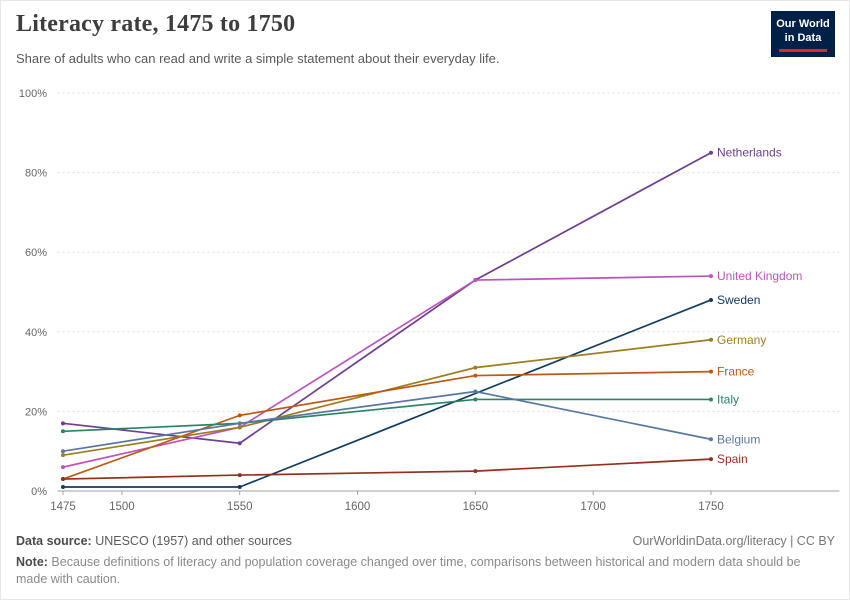 The height and width of the screenshot is (600, 850). What do you see at coordinates (732, 459) in the screenshot?
I see `series-label-spain: Spain` at bounding box center [732, 459].